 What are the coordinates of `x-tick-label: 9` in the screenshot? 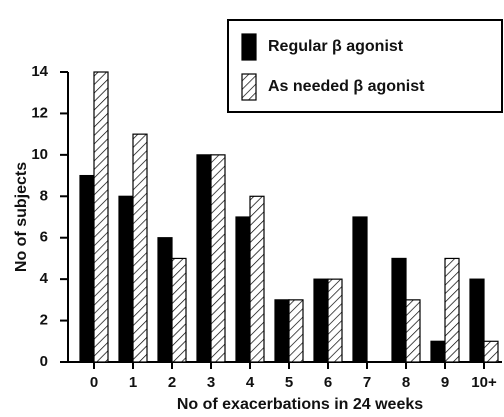 It's located at (445, 382).